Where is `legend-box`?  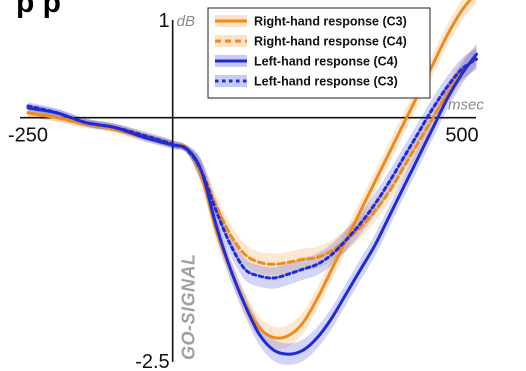
legend-box is located at coordinates (319, 53).